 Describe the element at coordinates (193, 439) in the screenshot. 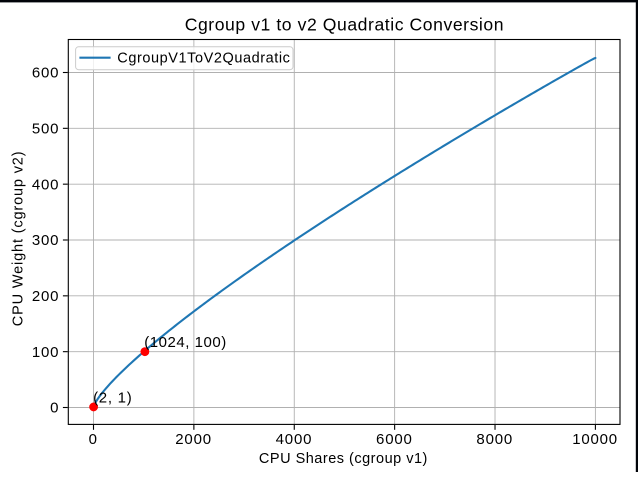

I see `svg-text: 2000` at that location.